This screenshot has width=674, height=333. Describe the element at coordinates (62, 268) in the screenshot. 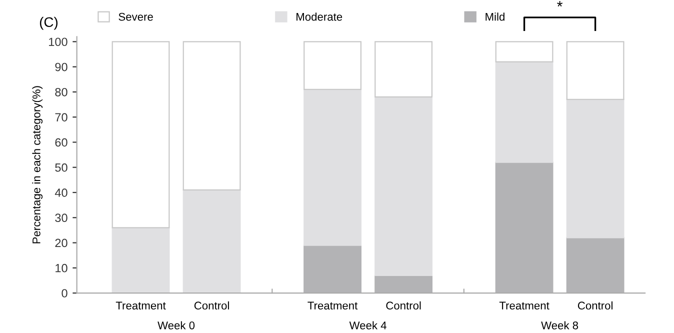

I see `y-tick-label: 10` at that location.